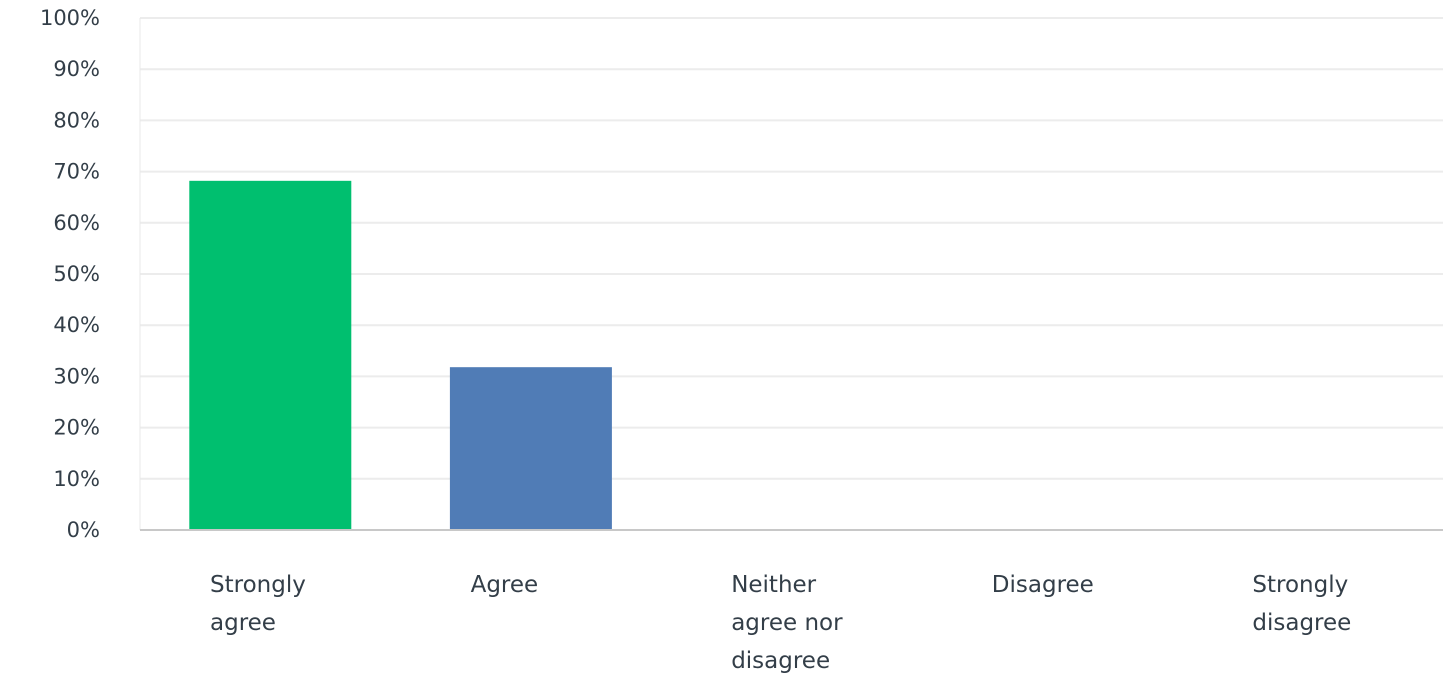 The width and height of the screenshot is (1443, 681). I want to click on x-category-label: Disagree, so click(1043, 585).